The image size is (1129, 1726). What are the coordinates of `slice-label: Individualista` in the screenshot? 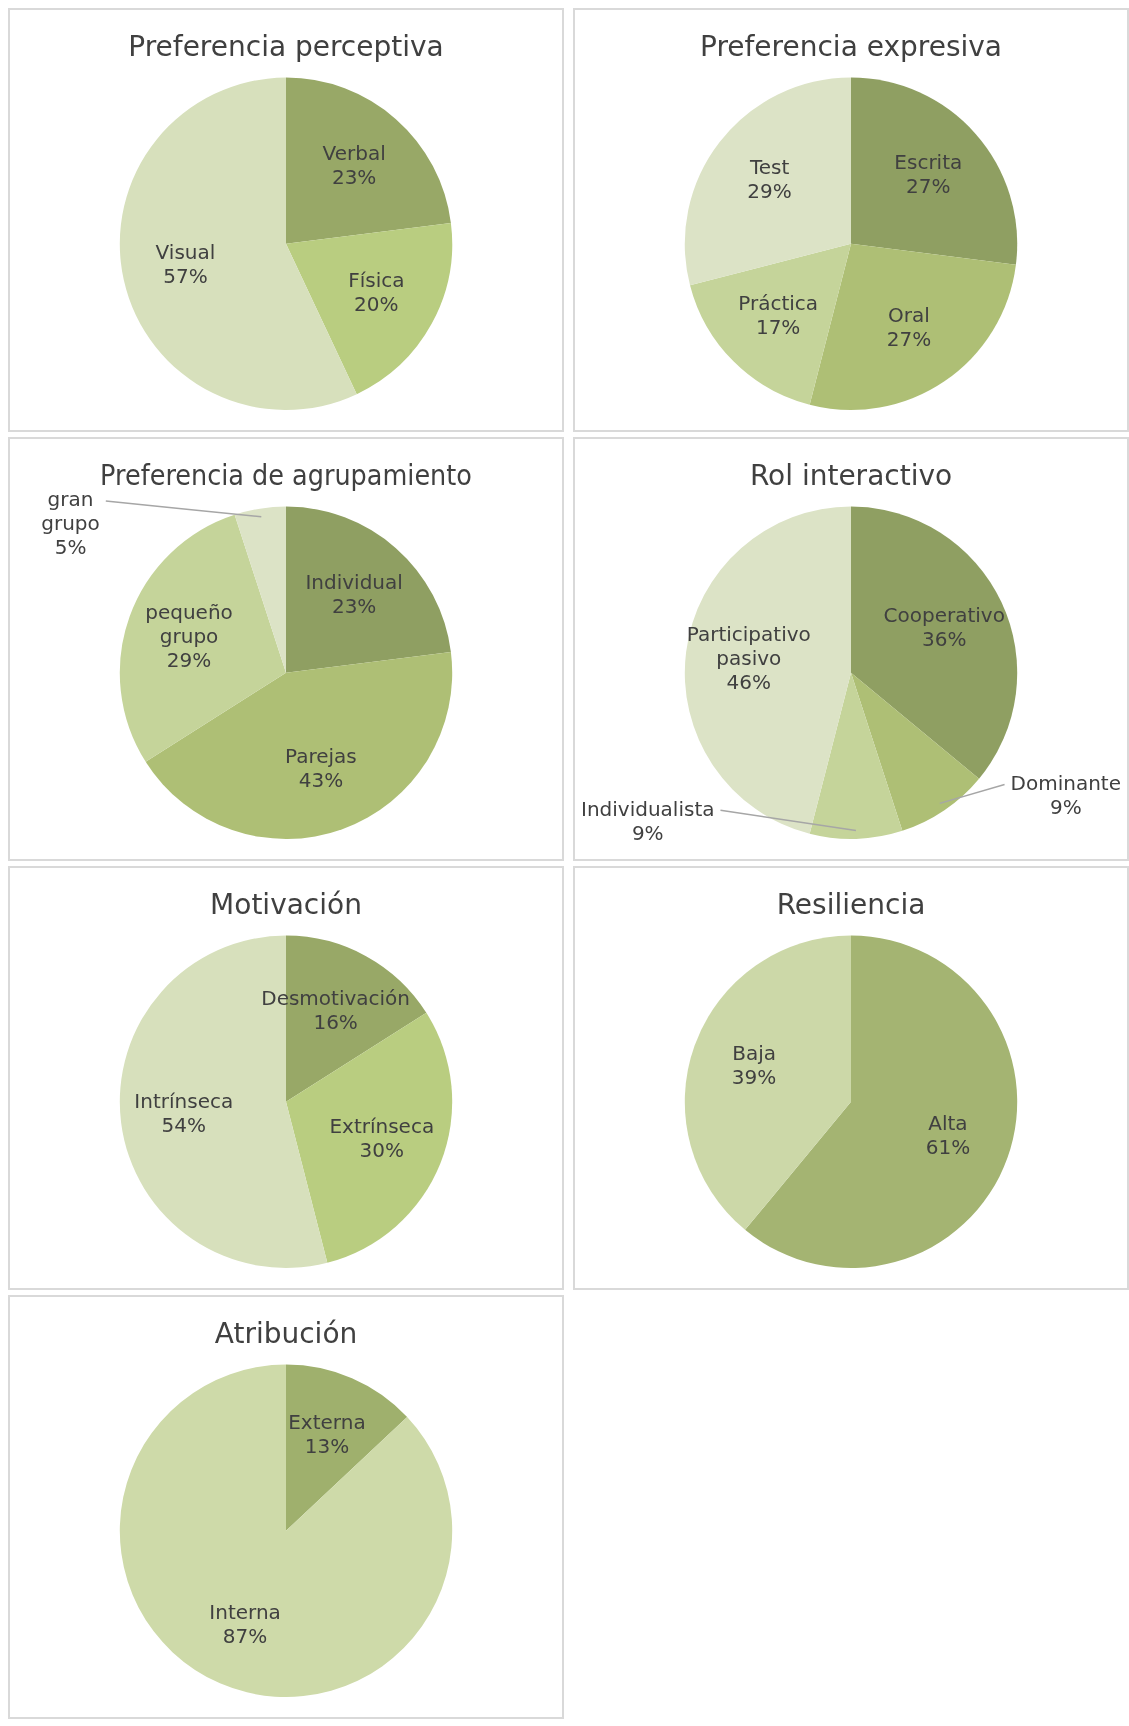 It's located at (648, 808).